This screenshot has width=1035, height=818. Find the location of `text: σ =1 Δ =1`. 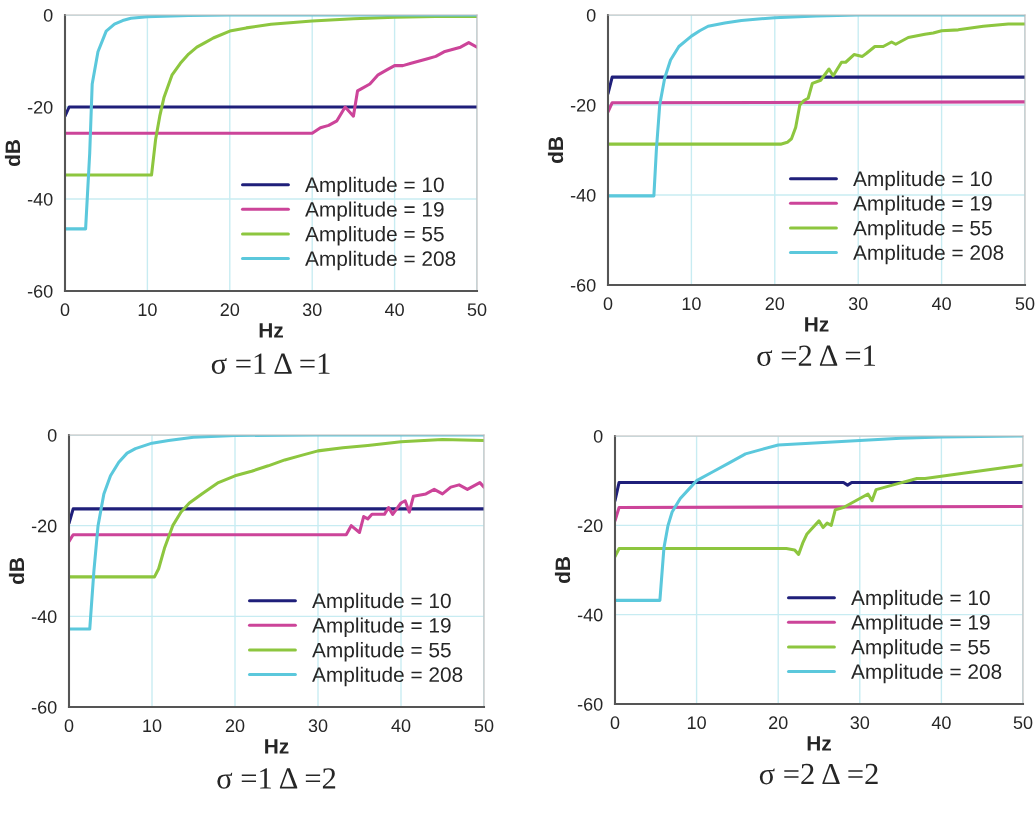

text: σ =1 Δ =1 is located at coordinates (270, 364).